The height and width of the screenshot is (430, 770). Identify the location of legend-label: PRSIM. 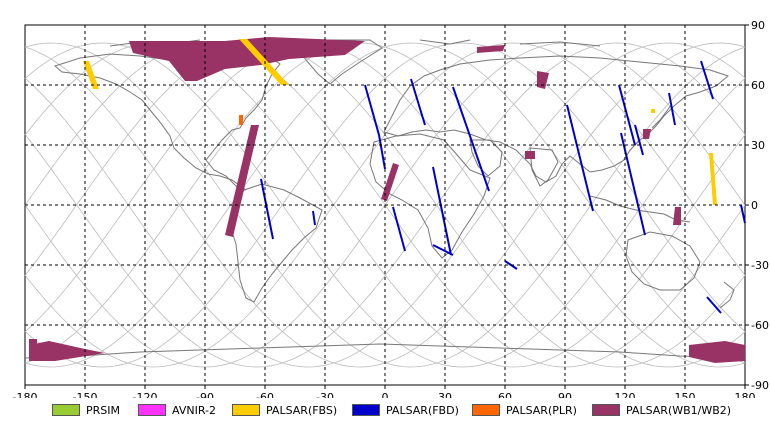
(103, 410).